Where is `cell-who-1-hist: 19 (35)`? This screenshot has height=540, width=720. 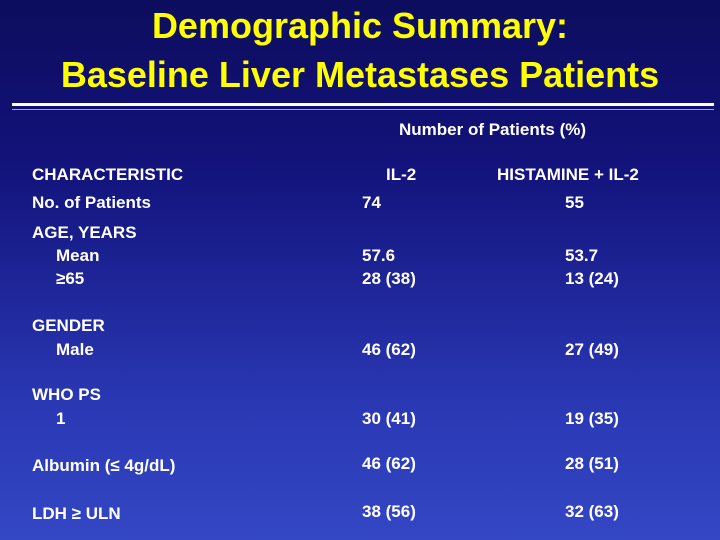 cell-who-1-hist: 19 (35) is located at coordinates (592, 418).